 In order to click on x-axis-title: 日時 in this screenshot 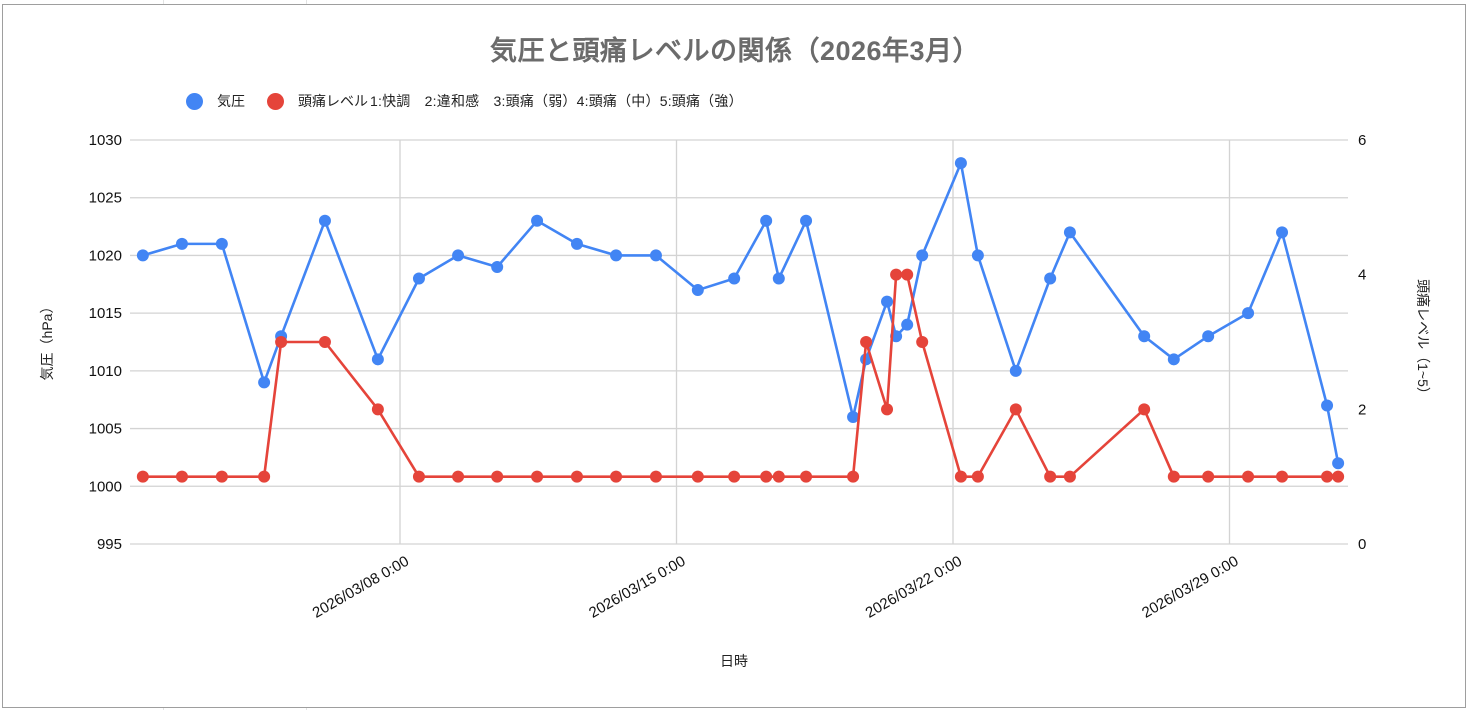, I will do `click(734, 661)`.